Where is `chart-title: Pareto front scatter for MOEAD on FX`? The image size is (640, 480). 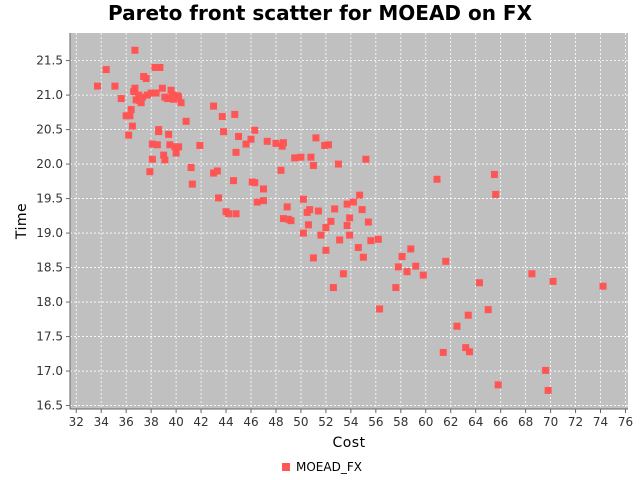
chart-title: Pareto front scatter for MOEAD on FX is located at coordinates (320, 13).